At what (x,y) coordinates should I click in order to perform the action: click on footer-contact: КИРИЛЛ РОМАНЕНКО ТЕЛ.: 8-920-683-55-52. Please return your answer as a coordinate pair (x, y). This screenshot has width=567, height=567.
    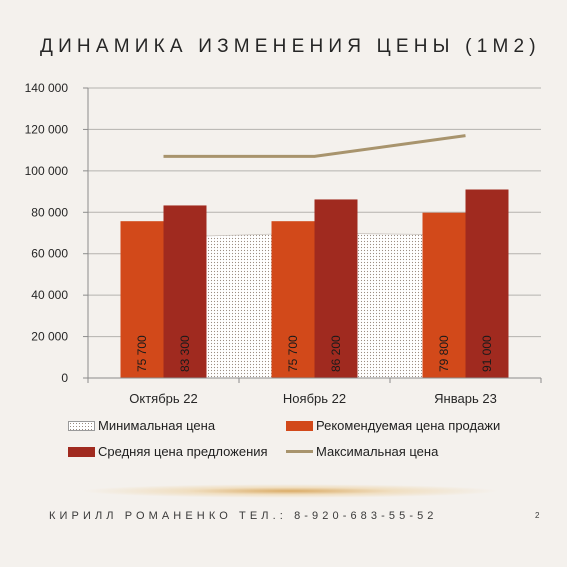
    Looking at the image, I should click on (243, 516).